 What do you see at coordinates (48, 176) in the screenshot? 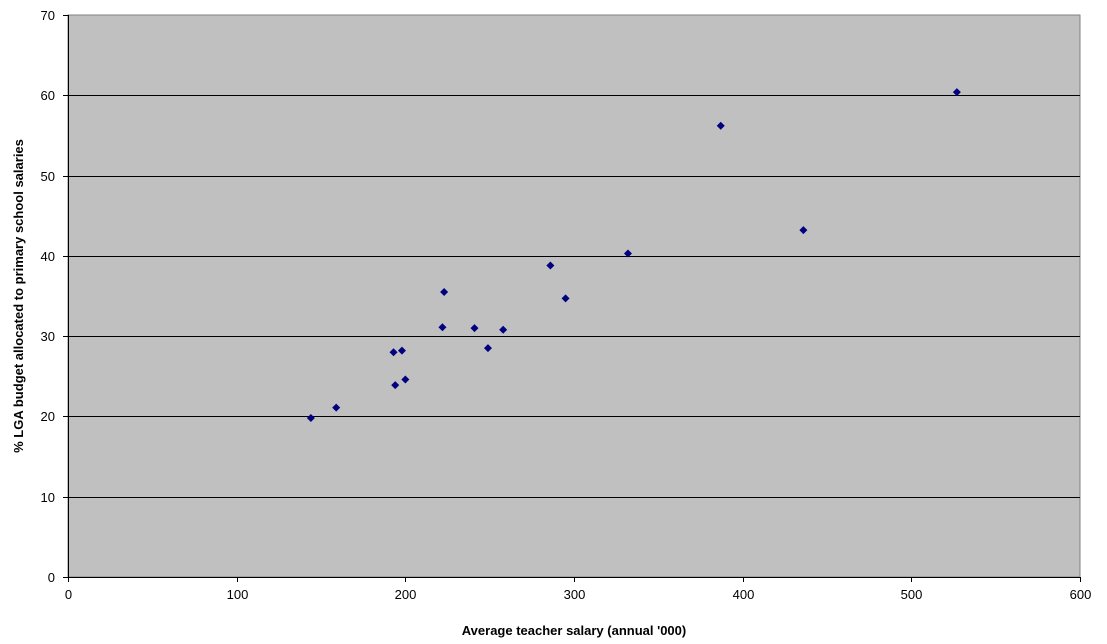
I see `y-tick-label: 50` at bounding box center [48, 176].